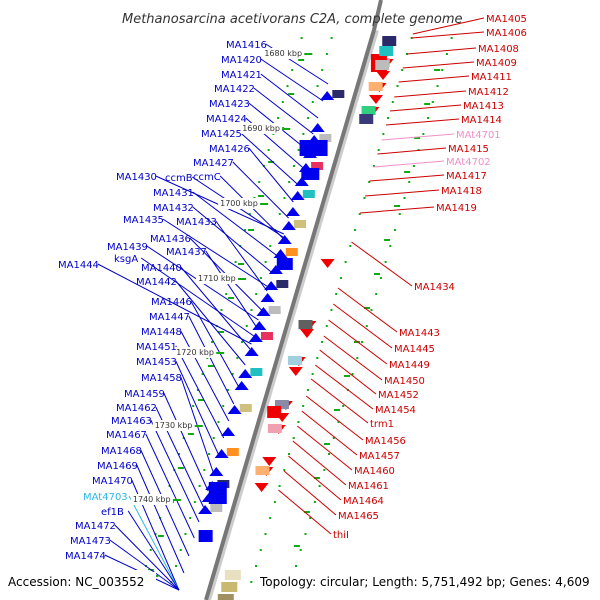 The width and height of the screenshot is (600, 600). What do you see at coordinates (466, 176) in the screenshot?
I see `gene-label-right: MA1417` at bounding box center [466, 176].